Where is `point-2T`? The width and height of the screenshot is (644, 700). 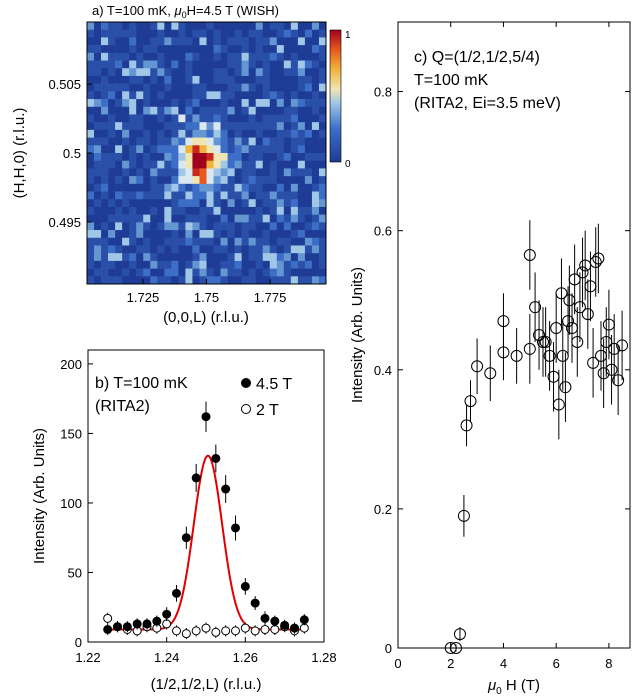
point-2T is located at coordinates (265, 629).